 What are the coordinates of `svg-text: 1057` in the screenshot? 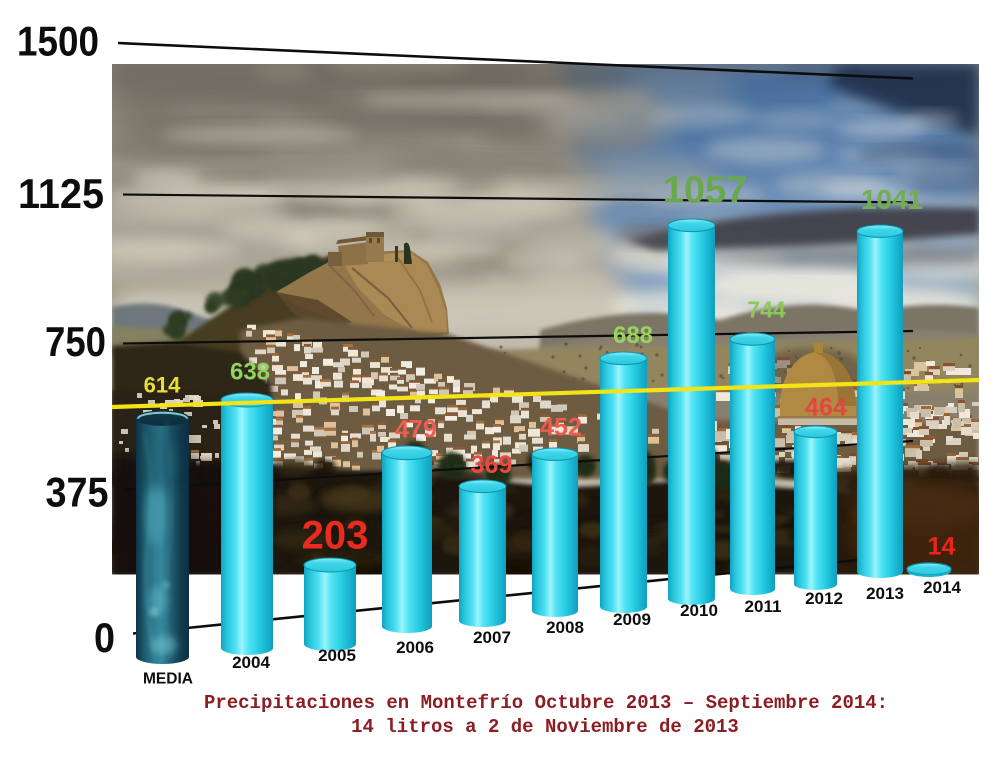 It's located at (705, 190).